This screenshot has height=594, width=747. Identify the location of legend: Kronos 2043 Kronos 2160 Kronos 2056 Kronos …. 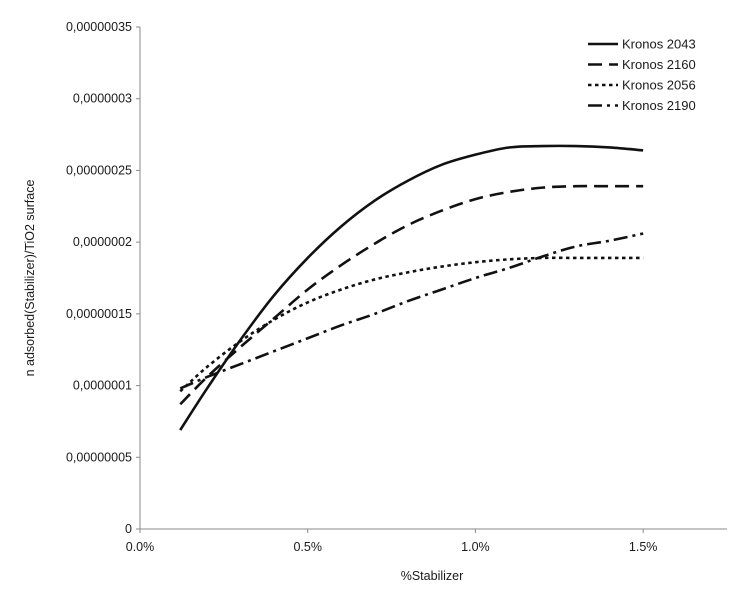
(642, 75).